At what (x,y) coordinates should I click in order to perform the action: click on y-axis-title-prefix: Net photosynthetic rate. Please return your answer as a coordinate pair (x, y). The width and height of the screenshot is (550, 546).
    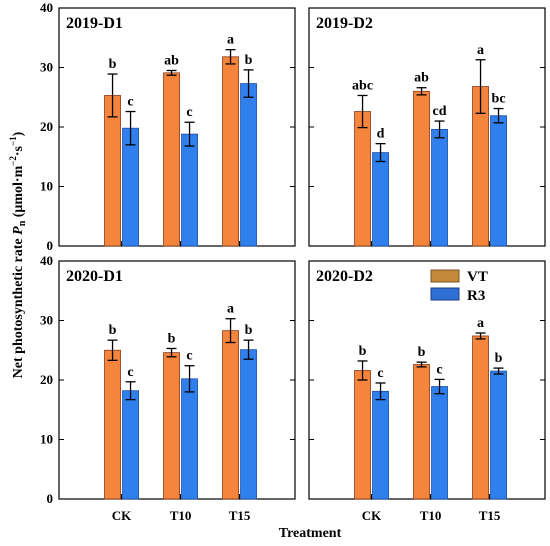
    Looking at the image, I should click on (18, 306).